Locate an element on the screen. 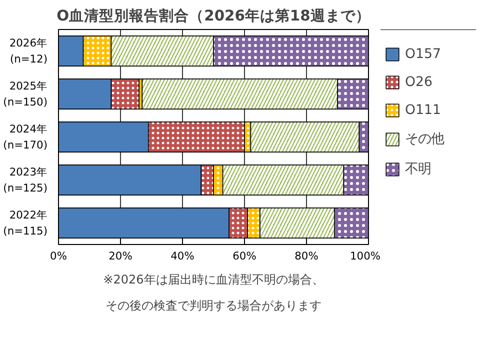  legend-label: O111 is located at coordinates (423, 110).